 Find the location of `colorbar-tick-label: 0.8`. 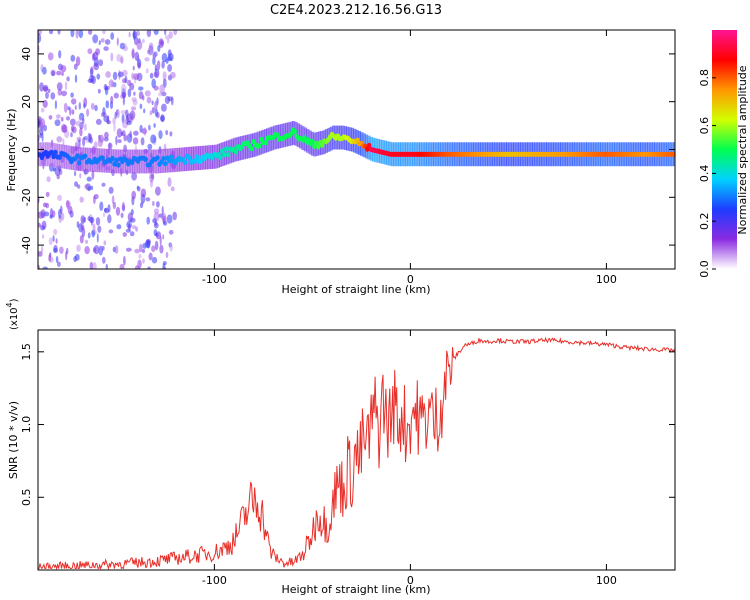

colorbar-tick-label: 0.8 is located at coordinates (704, 78).